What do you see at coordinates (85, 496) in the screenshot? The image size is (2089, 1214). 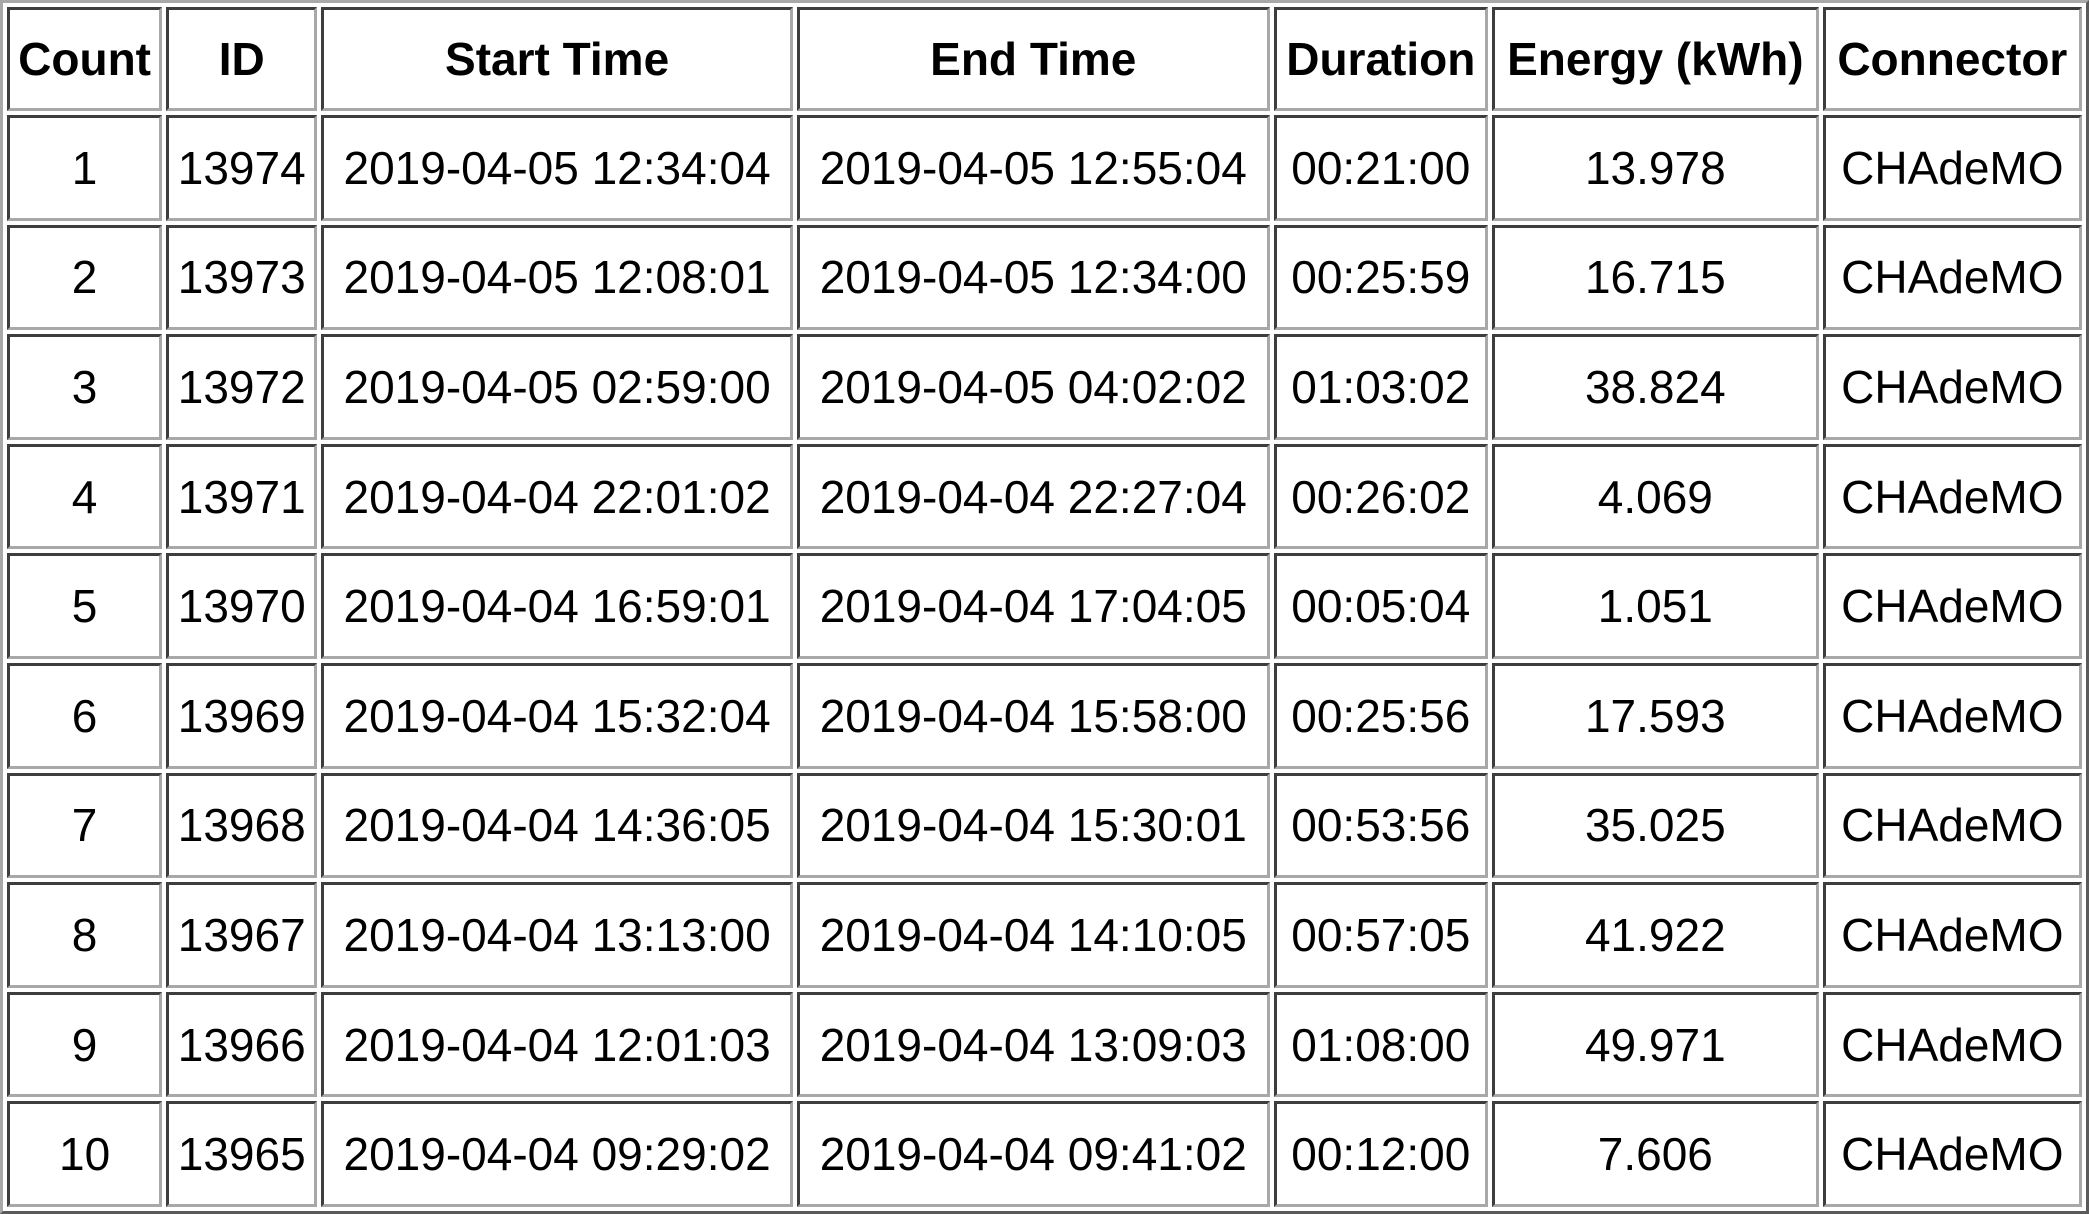 I see `cell-count: 4` at bounding box center [85, 496].